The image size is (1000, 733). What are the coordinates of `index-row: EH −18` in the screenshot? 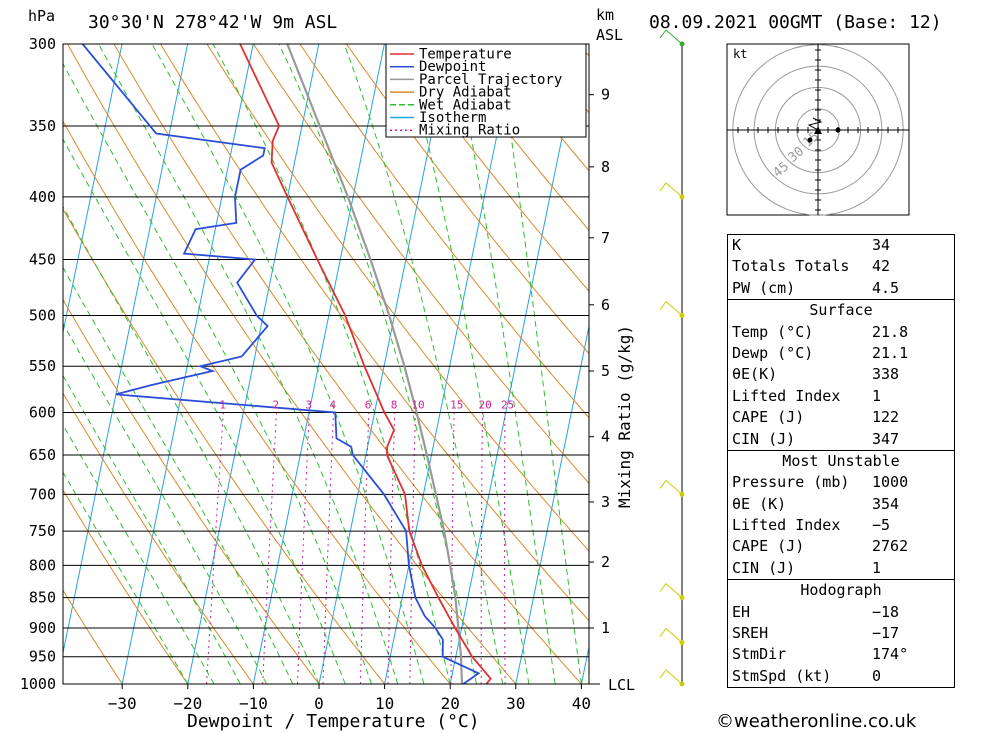 It's located at (841, 612).